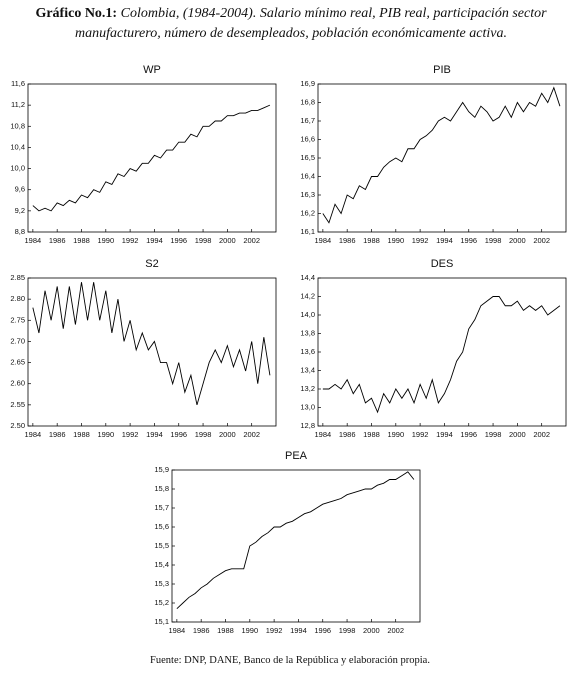  What do you see at coordinates (307, 295) in the screenshot?
I see `y-tick-label: 14,2` at bounding box center [307, 295].